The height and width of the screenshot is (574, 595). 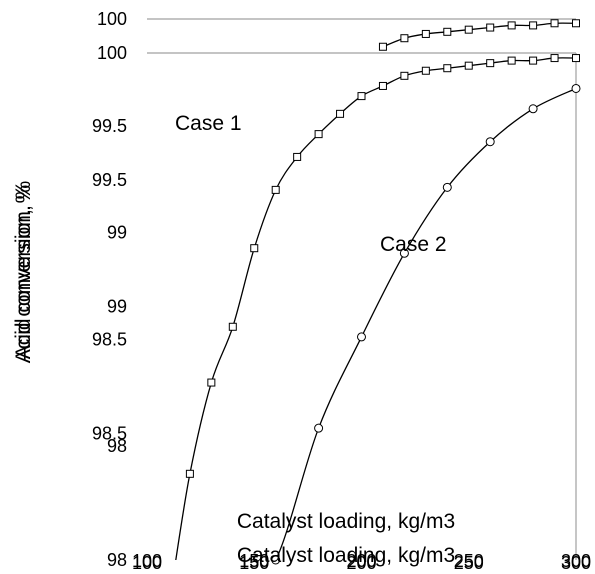 I want to click on y-axis-title-shadow: Acid conversion, %, so click(x=23, y=274).